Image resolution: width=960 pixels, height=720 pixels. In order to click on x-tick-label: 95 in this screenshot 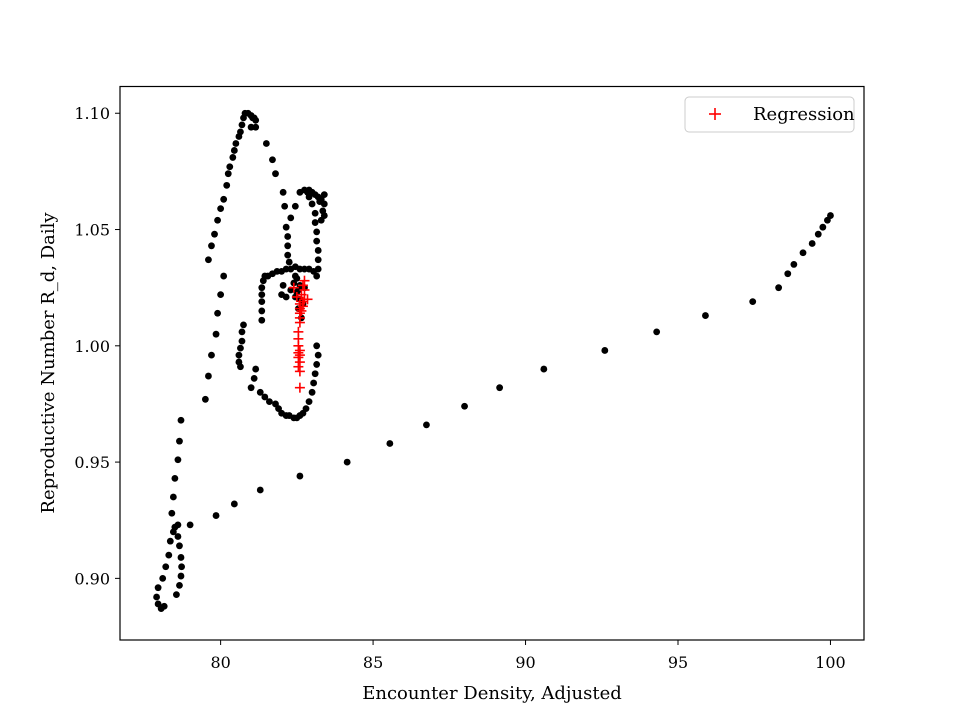, I will do `click(678, 662)`.